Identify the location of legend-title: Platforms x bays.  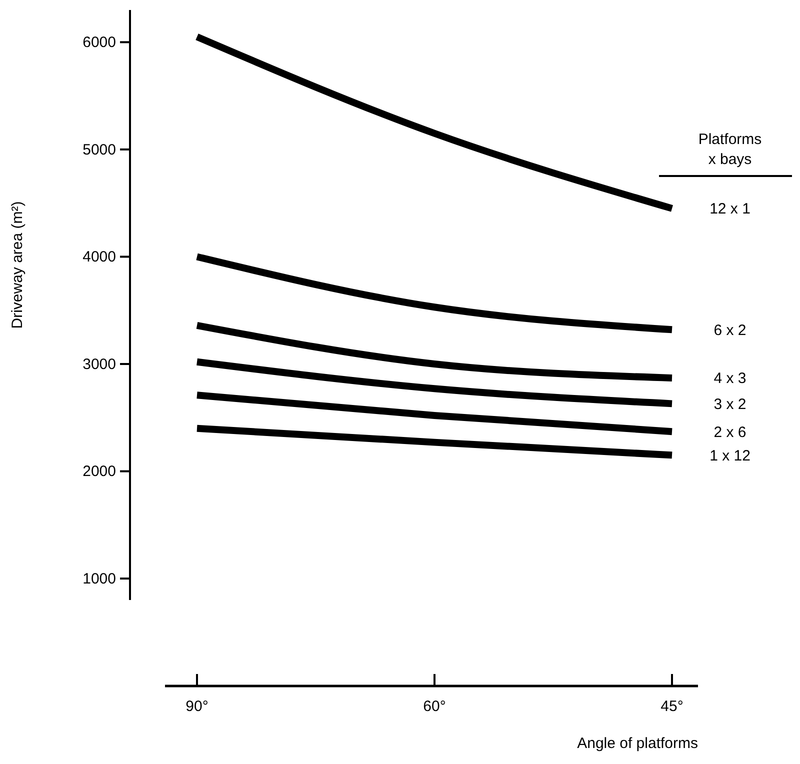
(730, 149).